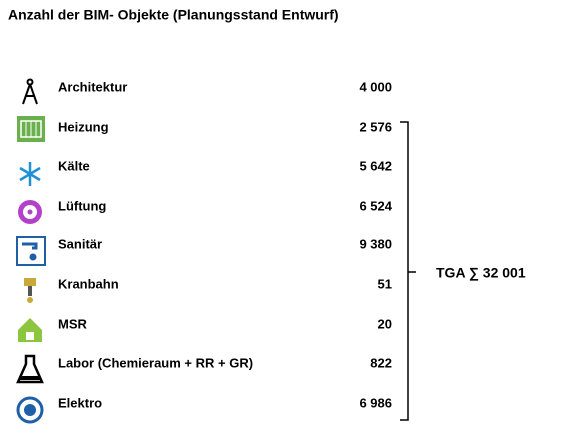 Image resolution: width=576 pixels, height=440 pixels. What do you see at coordinates (74, 165) in the screenshot?
I see `row-label: Kälte` at bounding box center [74, 165].